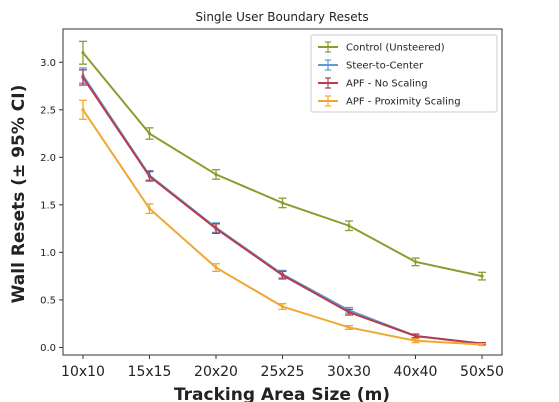 The image size is (559, 402). What do you see at coordinates (48, 63) in the screenshot?
I see `y-tick-label: 3.0` at bounding box center [48, 63].